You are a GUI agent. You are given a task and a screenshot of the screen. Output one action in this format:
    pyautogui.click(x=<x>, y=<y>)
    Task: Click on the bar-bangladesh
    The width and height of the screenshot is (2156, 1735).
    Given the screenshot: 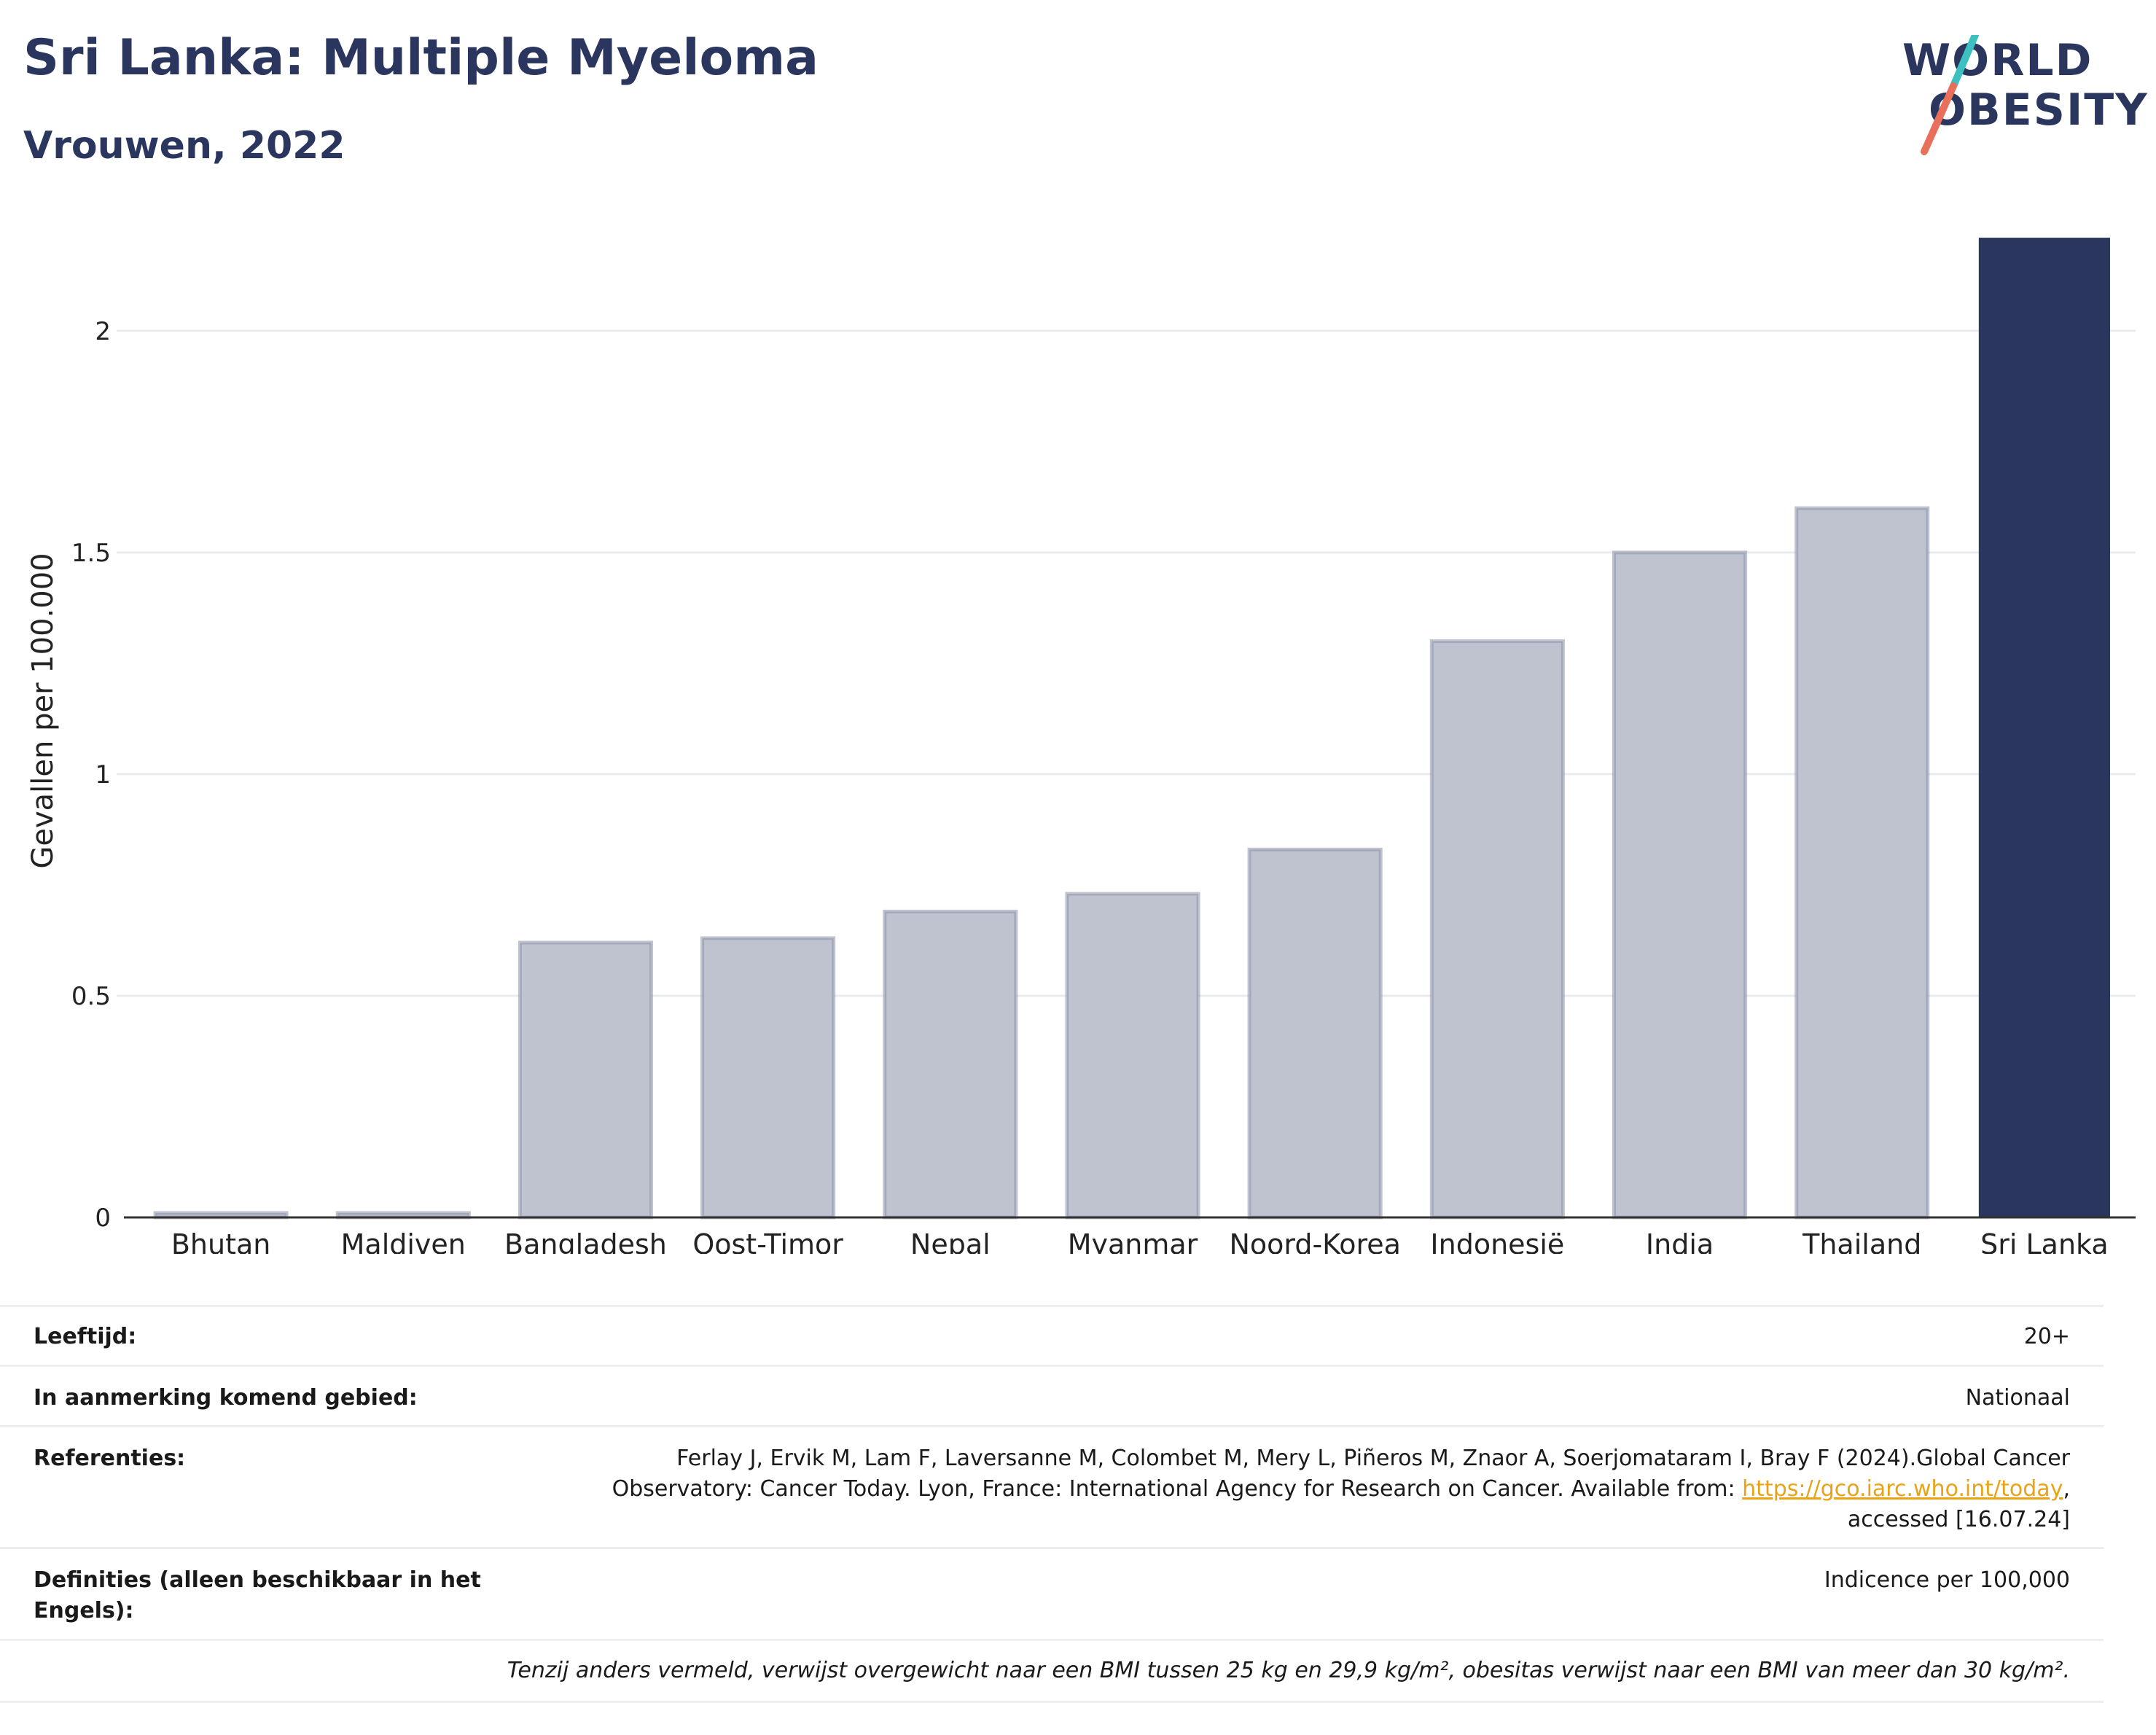 What is the action you would take?
    pyautogui.click(x=586, y=1080)
    